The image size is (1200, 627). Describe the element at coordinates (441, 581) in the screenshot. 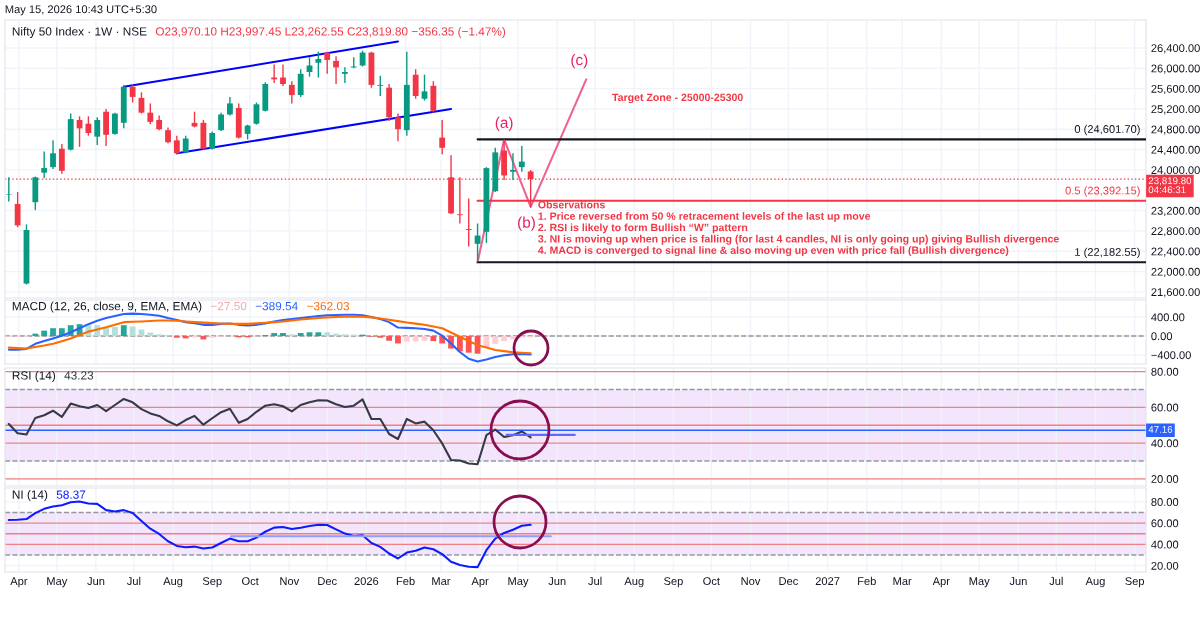

I see `x-tick-label: Mar` at that location.